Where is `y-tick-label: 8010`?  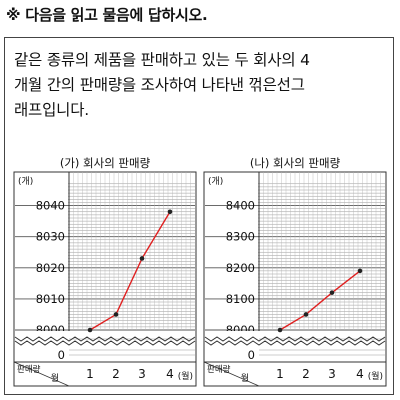
y-tick-label: 8010 is located at coordinates (50, 299).